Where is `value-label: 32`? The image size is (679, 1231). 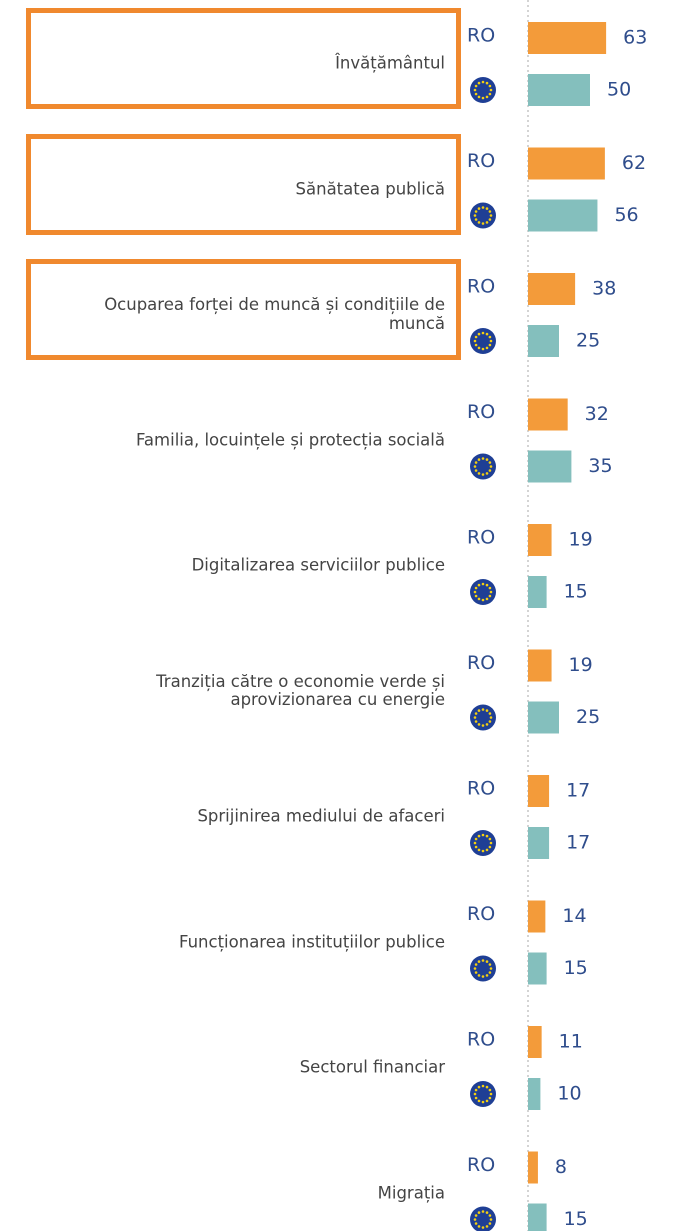 value-label: 32 is located at coordinates (597, 414).